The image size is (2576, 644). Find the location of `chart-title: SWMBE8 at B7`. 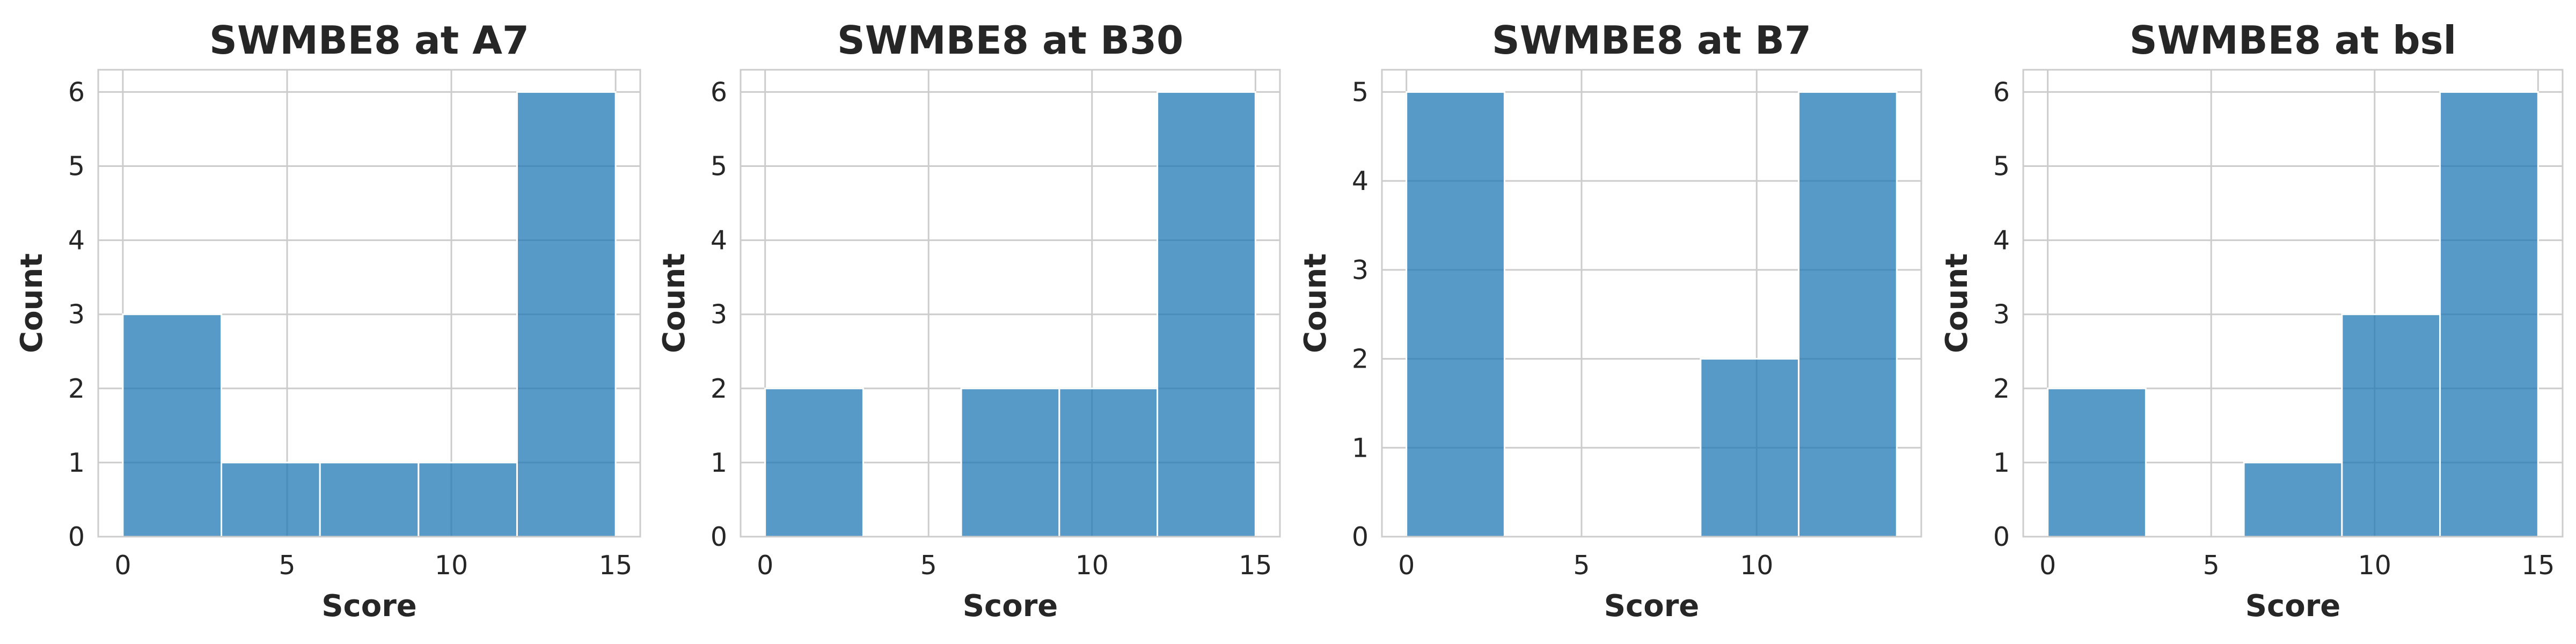

chart-title: SWMBE8 at B7 is located at coordinates (1651, 40).